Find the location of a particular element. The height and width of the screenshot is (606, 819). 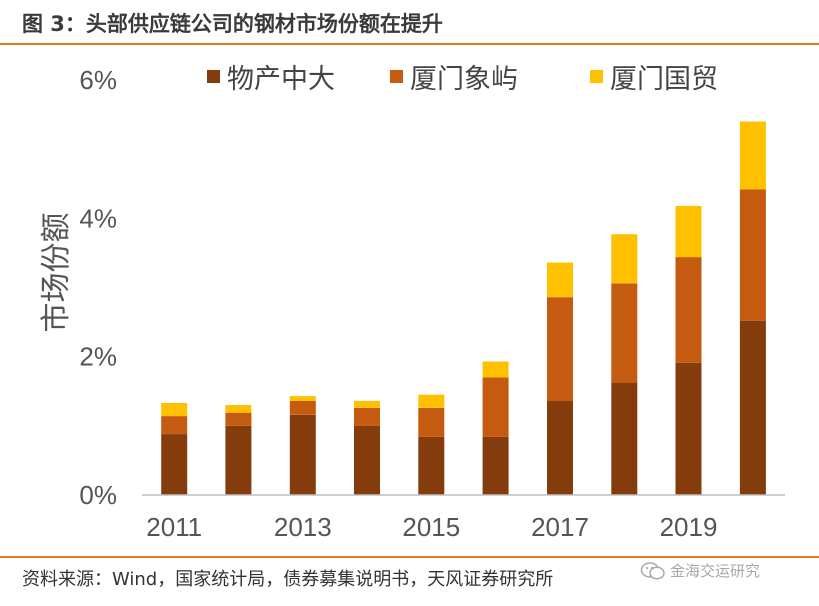

bar-segment-2011-s0 is located at coordinates (174, 464).